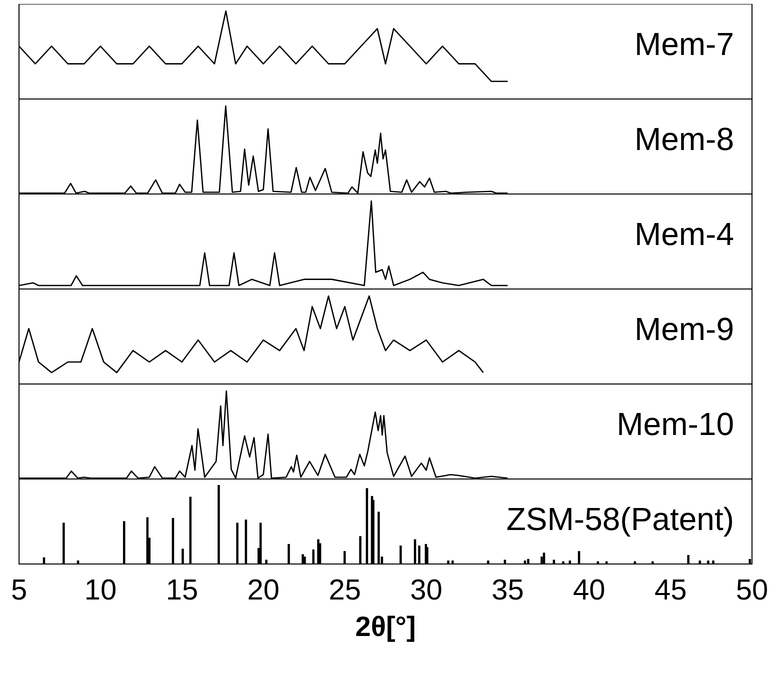  What do you see at coordinates (684, 234) in the screenshot?
I see `text: Mem-4` at bounding box center [684, 234].